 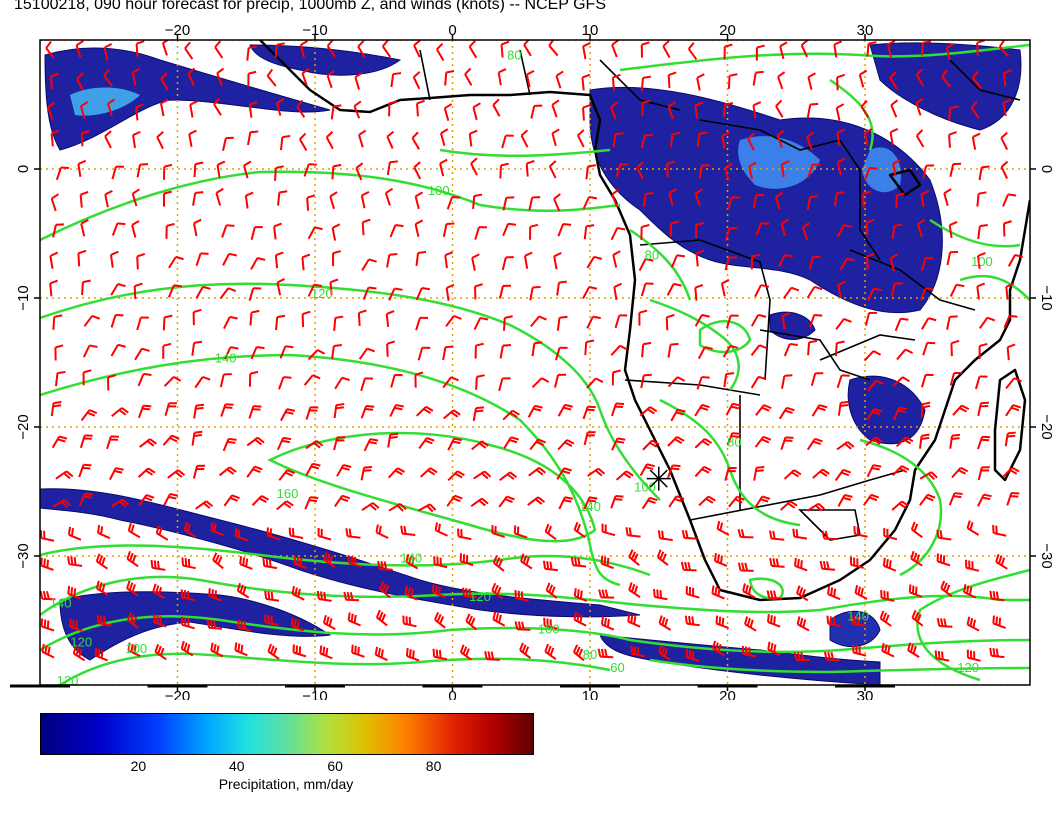 I want to click on contour-label: 160, so click(x=288, y=493).